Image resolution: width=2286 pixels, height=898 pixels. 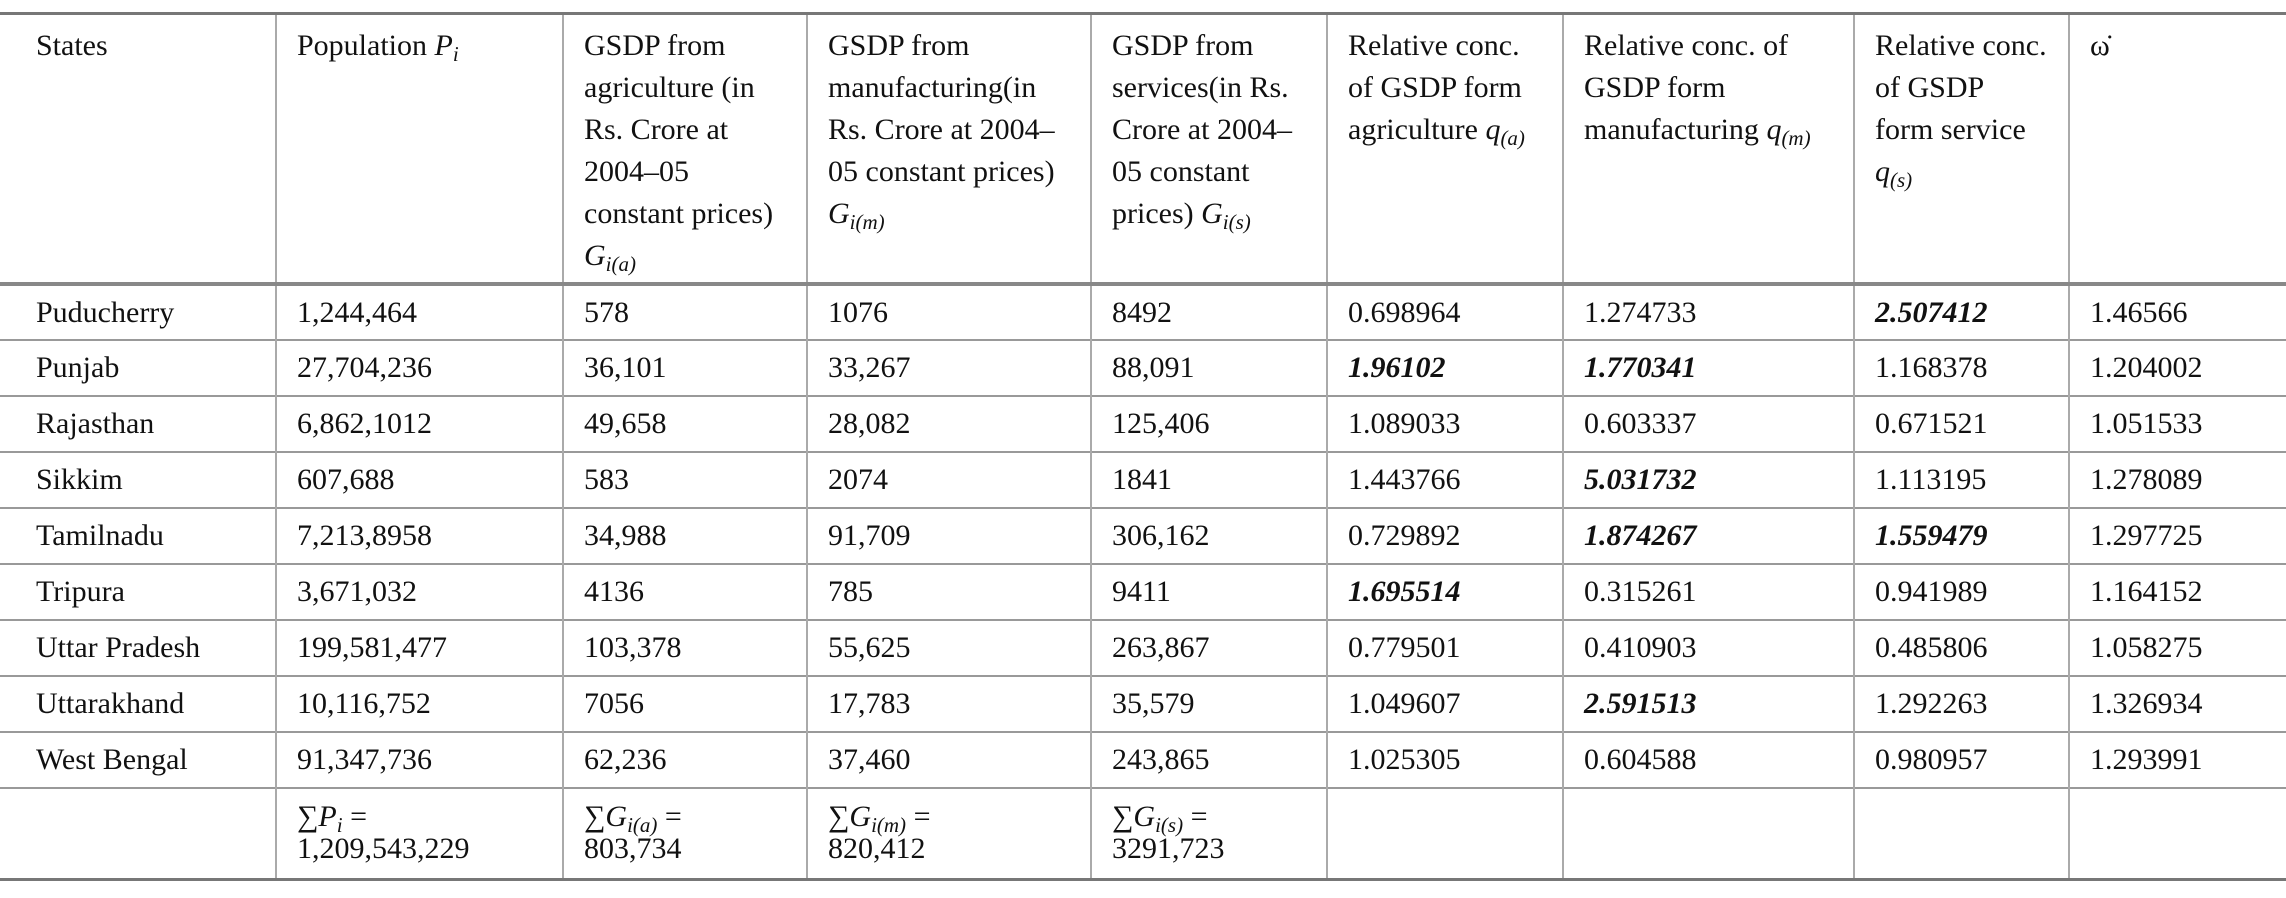 I want to click on table-cell: 1.46566, so click(x=2177, y=311).